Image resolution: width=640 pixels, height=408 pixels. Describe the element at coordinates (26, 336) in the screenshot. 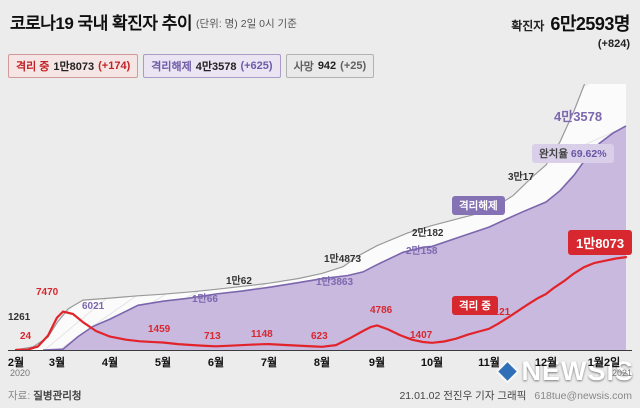

I see `chart-value-label: 24` at that location.